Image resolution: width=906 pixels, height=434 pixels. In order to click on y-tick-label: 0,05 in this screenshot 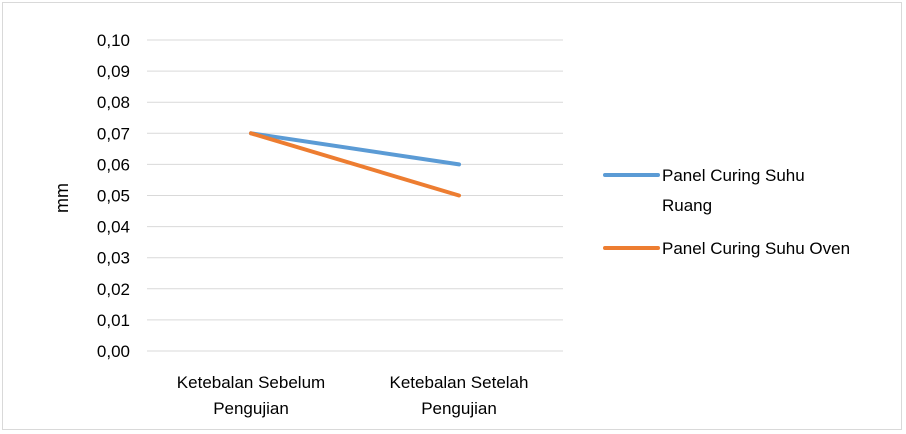, I will do `click(113, 196)`.